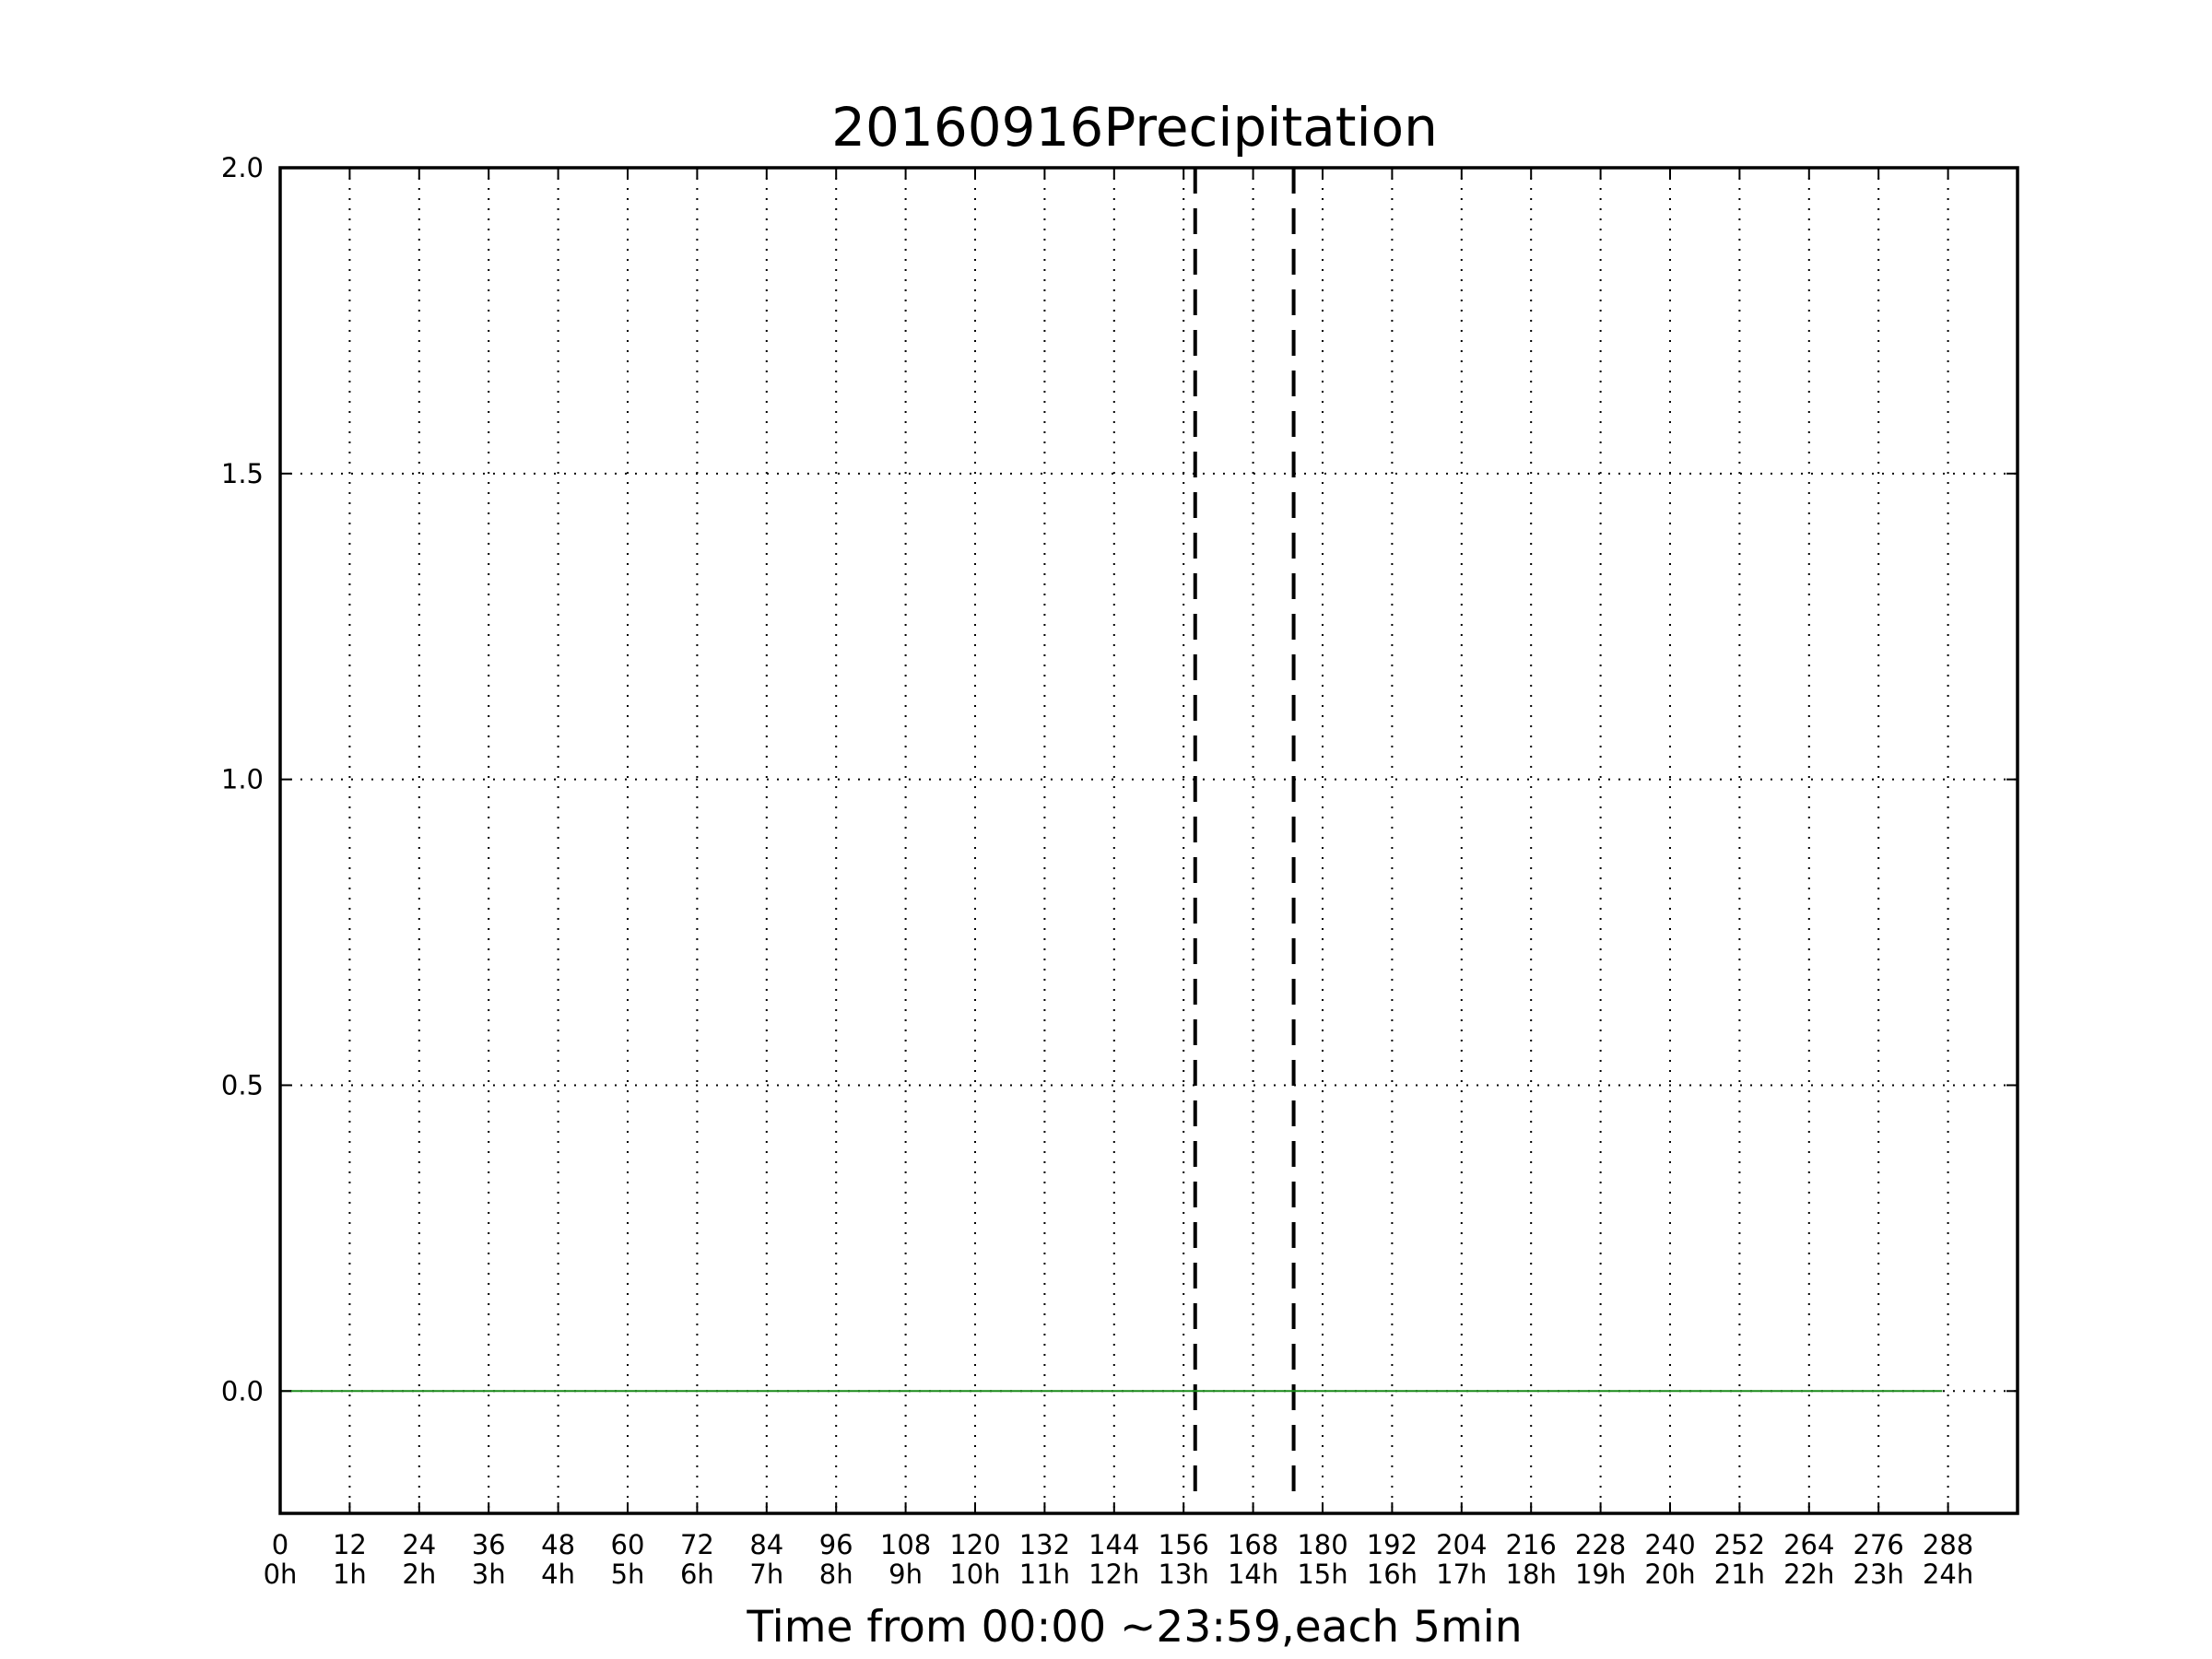  I want to click on x-tick-label: 276, so click(1878, 1544).